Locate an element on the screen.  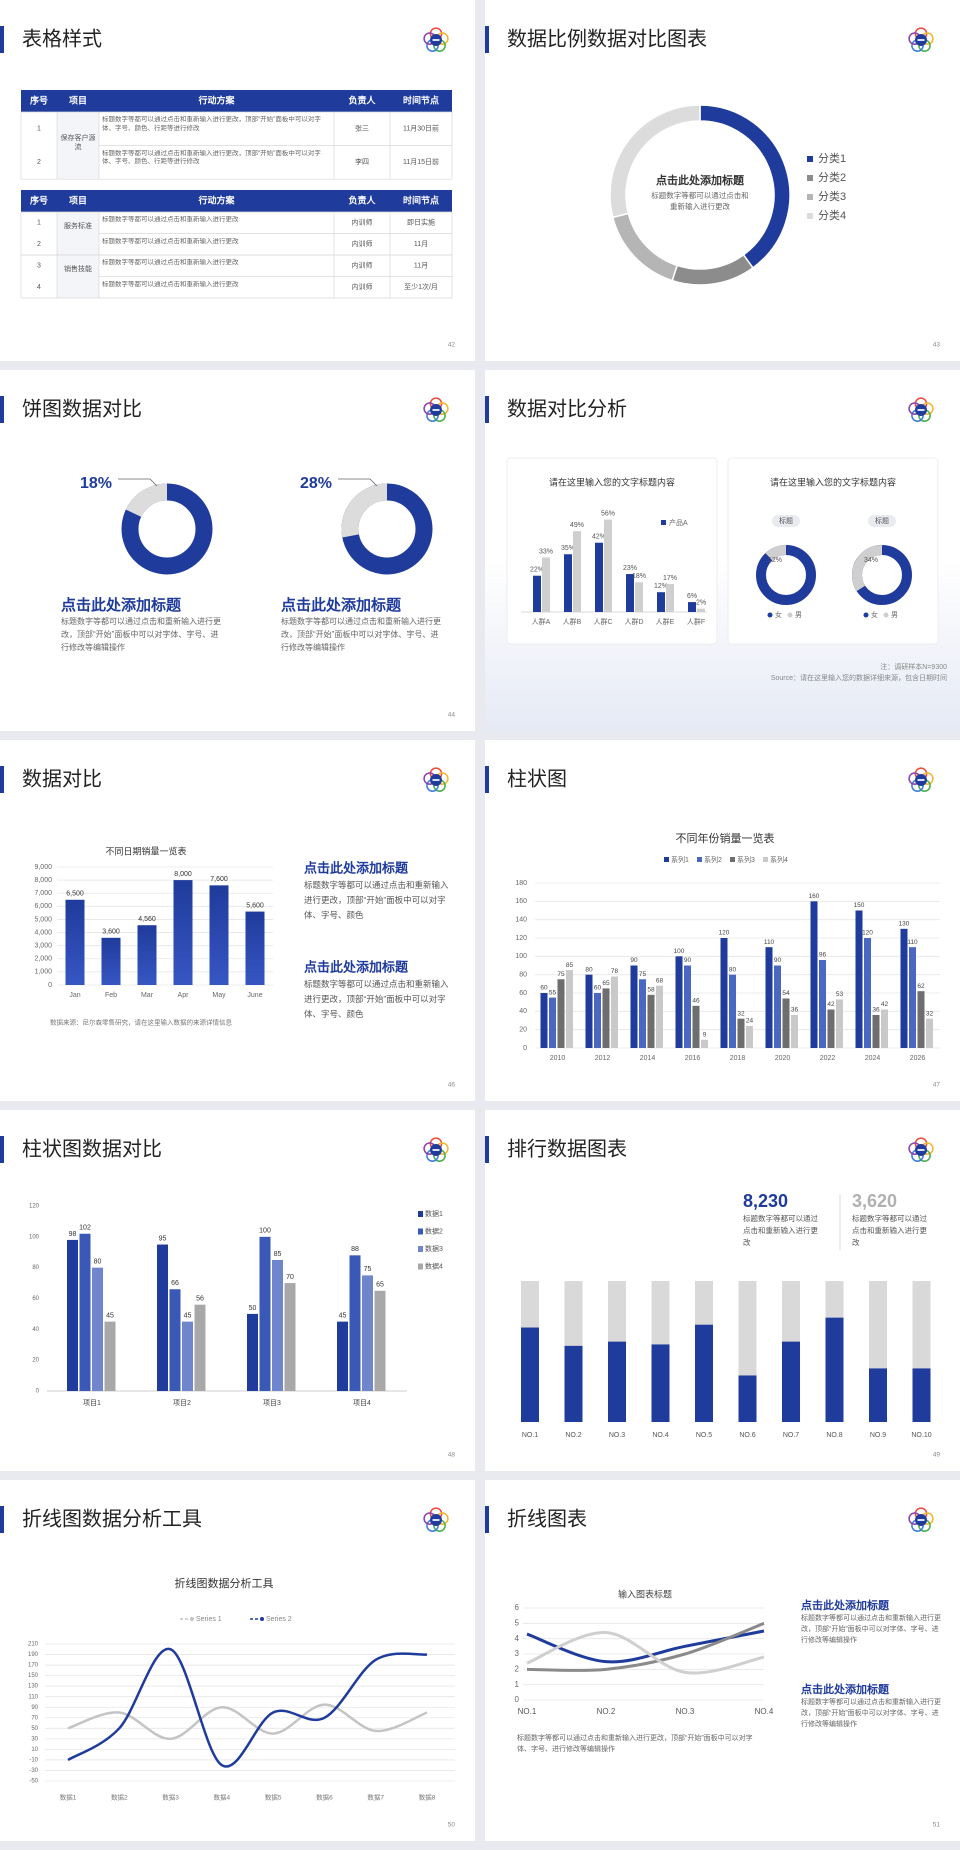
cell: 3 is located at coordinates (39, 266).